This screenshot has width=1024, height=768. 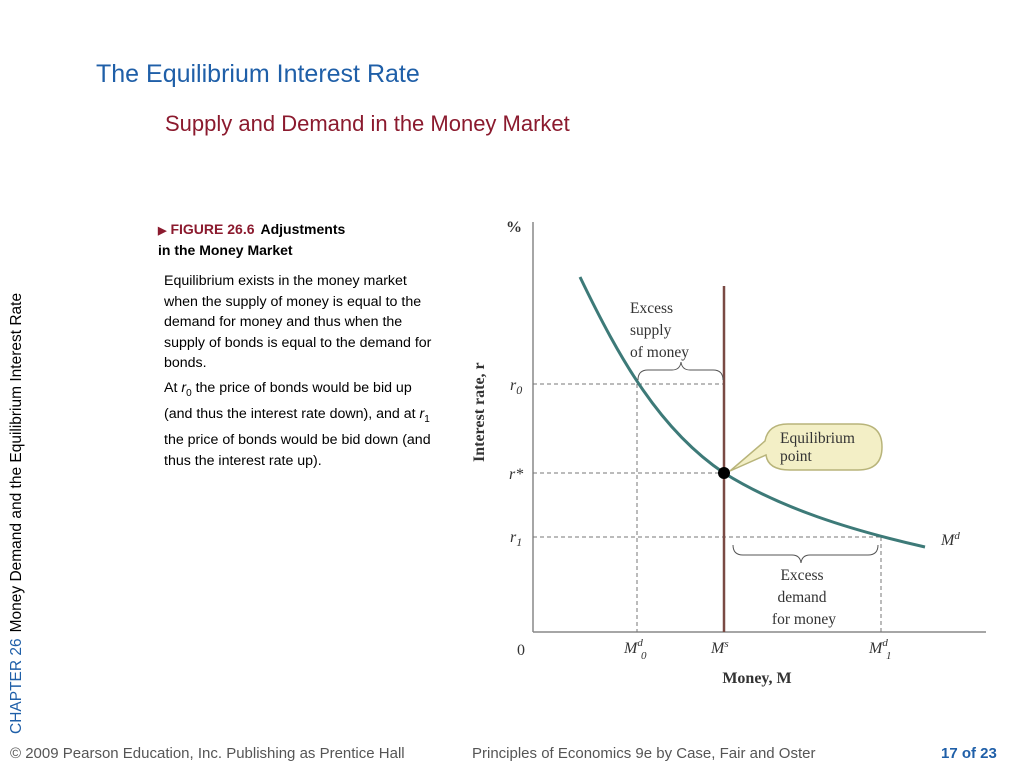 I want to click on md1-tick-label: Md 1, so click(x=880, y=649).